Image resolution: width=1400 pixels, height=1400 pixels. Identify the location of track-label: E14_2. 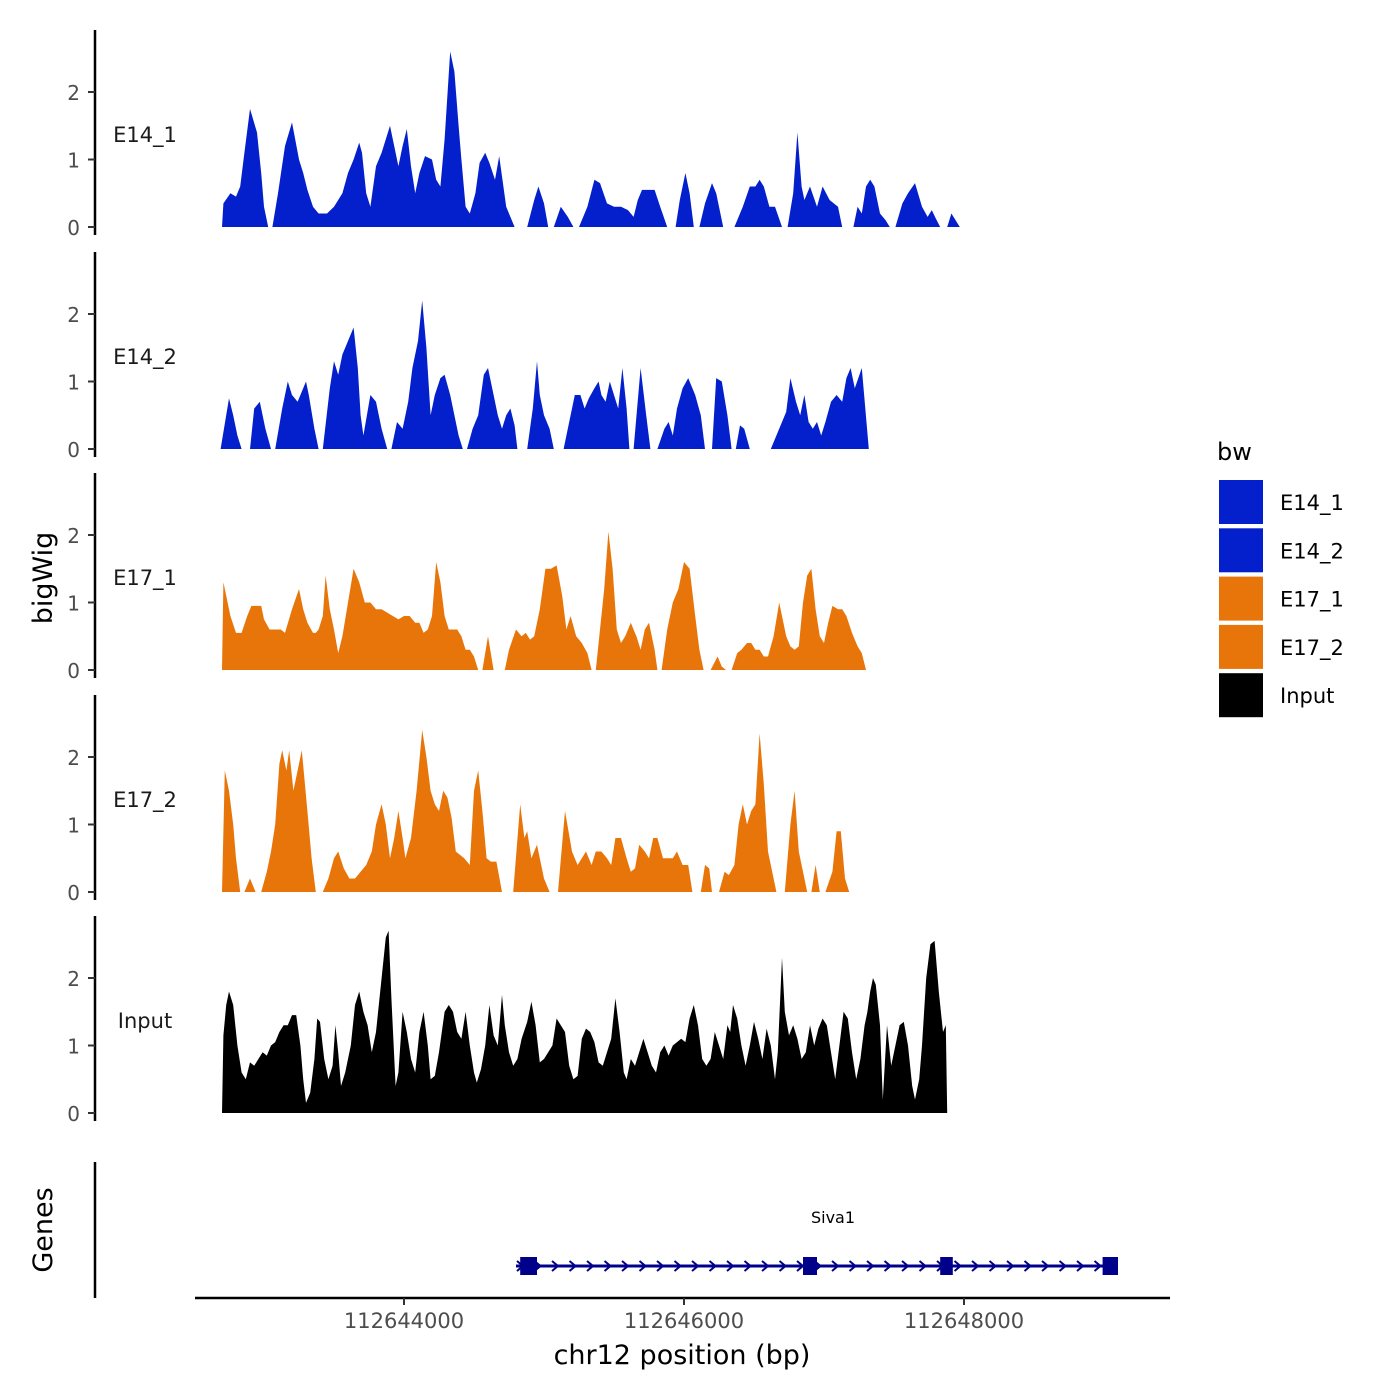
(145, 357).